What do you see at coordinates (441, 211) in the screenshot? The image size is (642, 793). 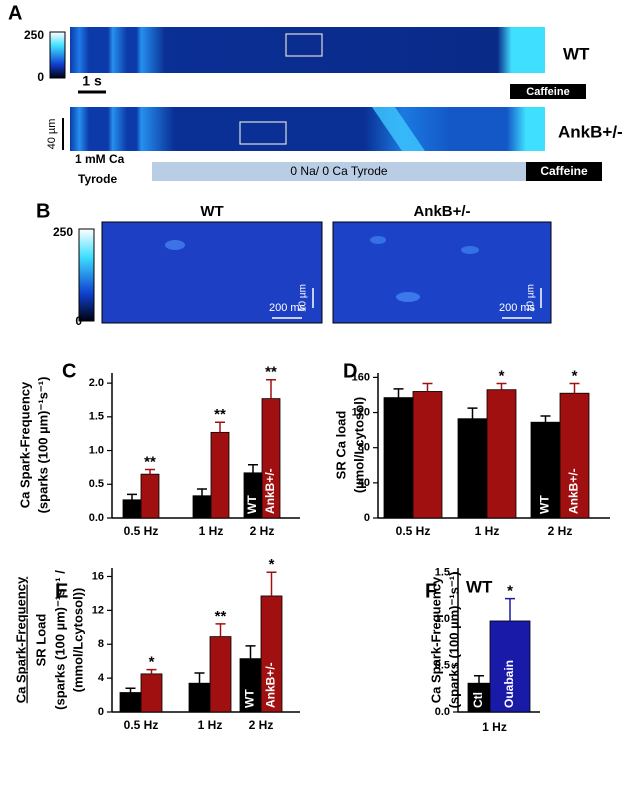 I see `image-title: AnkB+/-` at bounding box center [441, 211].